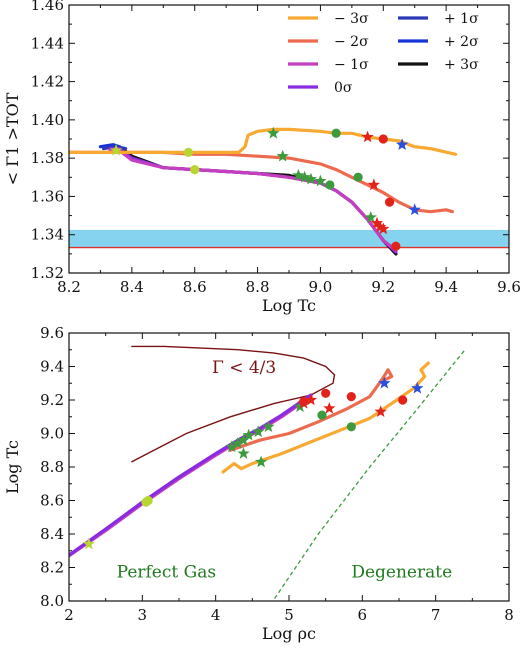  What do you see at coordinates (369, 475) in the screenshot?
I see `degenerate-boundary-line` at bounding box center [369, 475].